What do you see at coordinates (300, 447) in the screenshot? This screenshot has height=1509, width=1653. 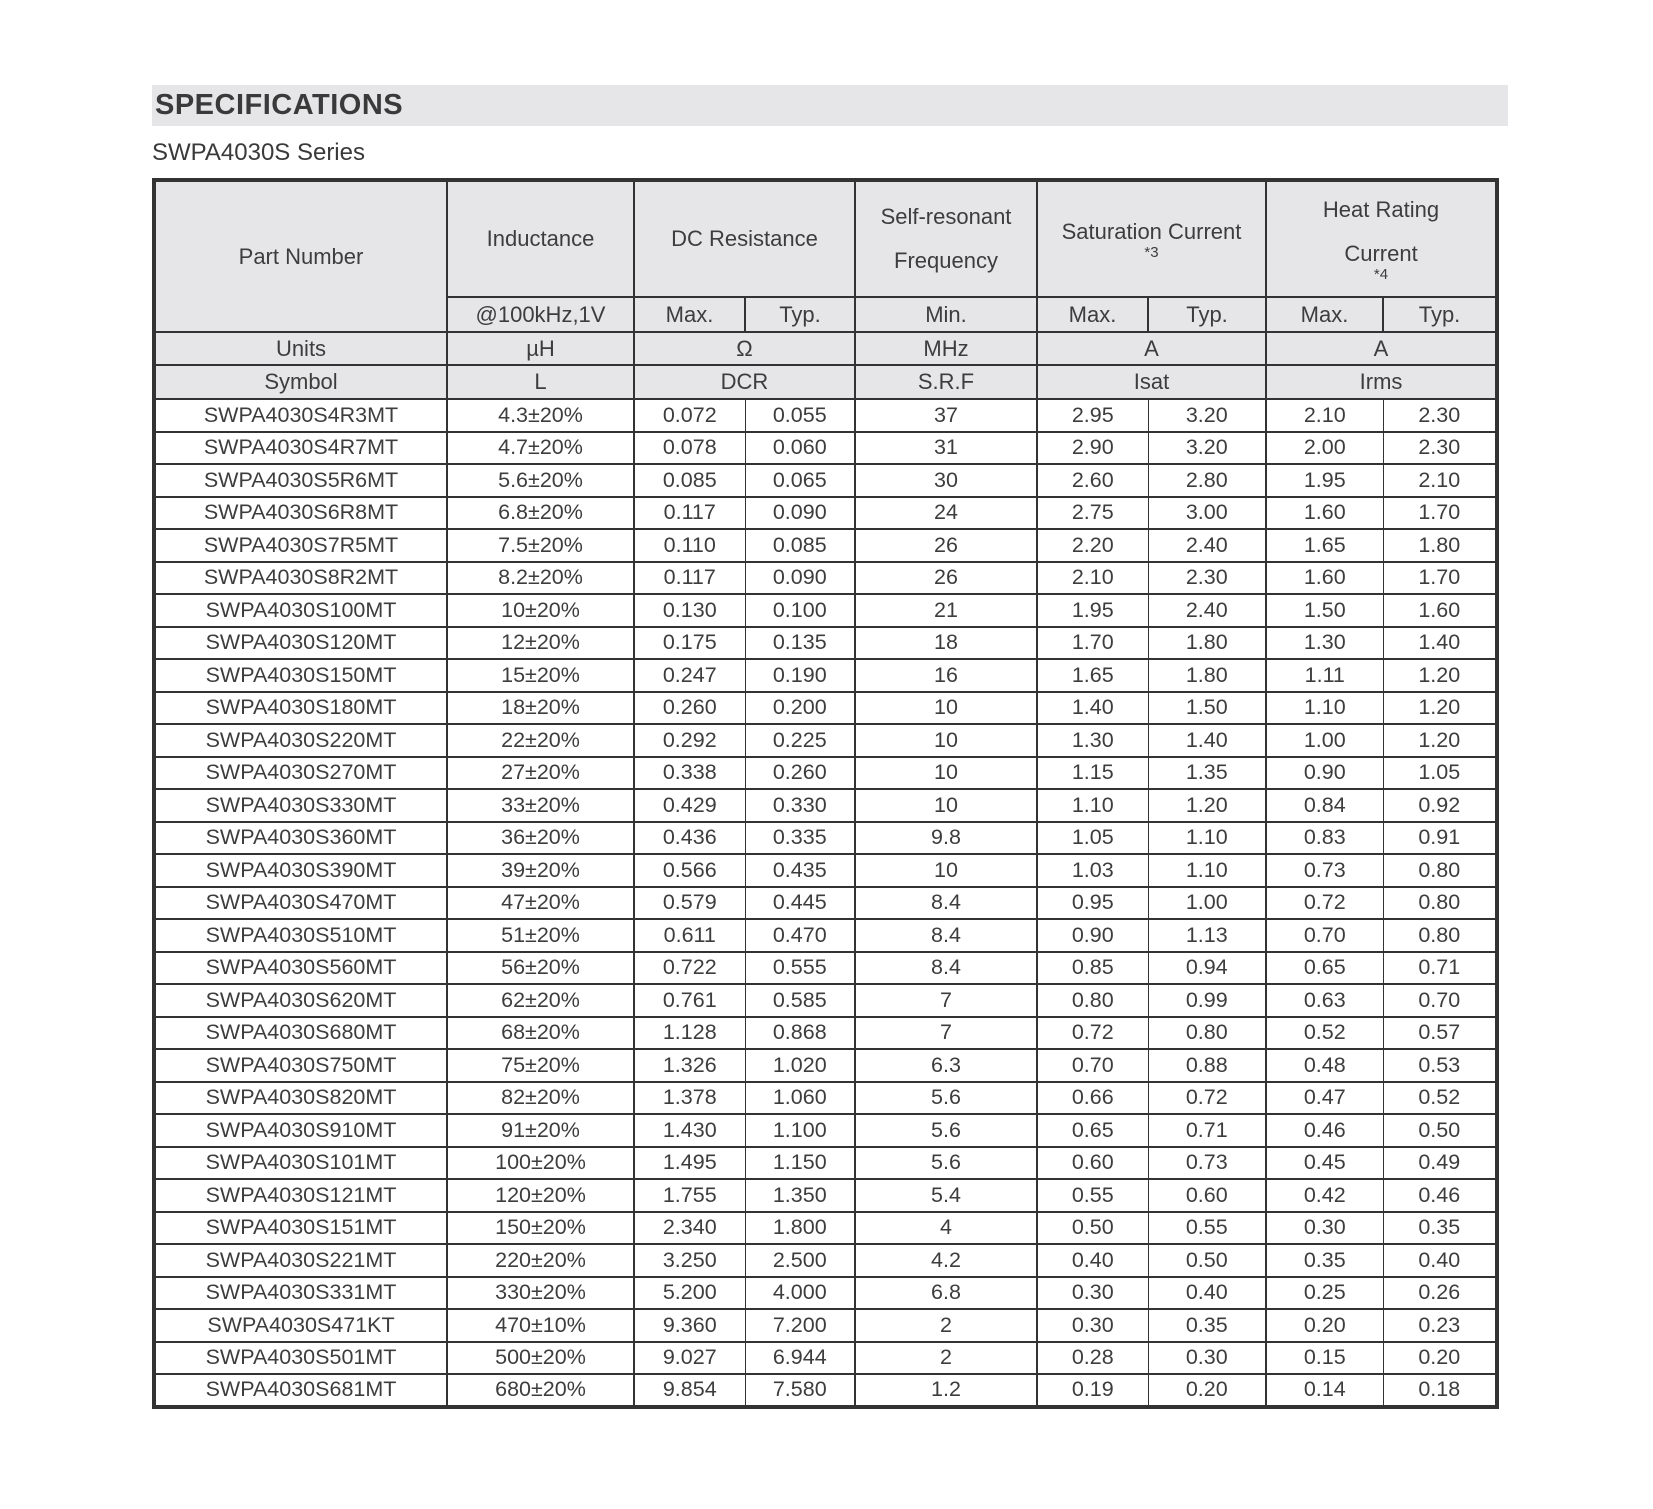 I see `part-number-cell: SWPA4030S4R7MT` at bounding box center [300, 447].